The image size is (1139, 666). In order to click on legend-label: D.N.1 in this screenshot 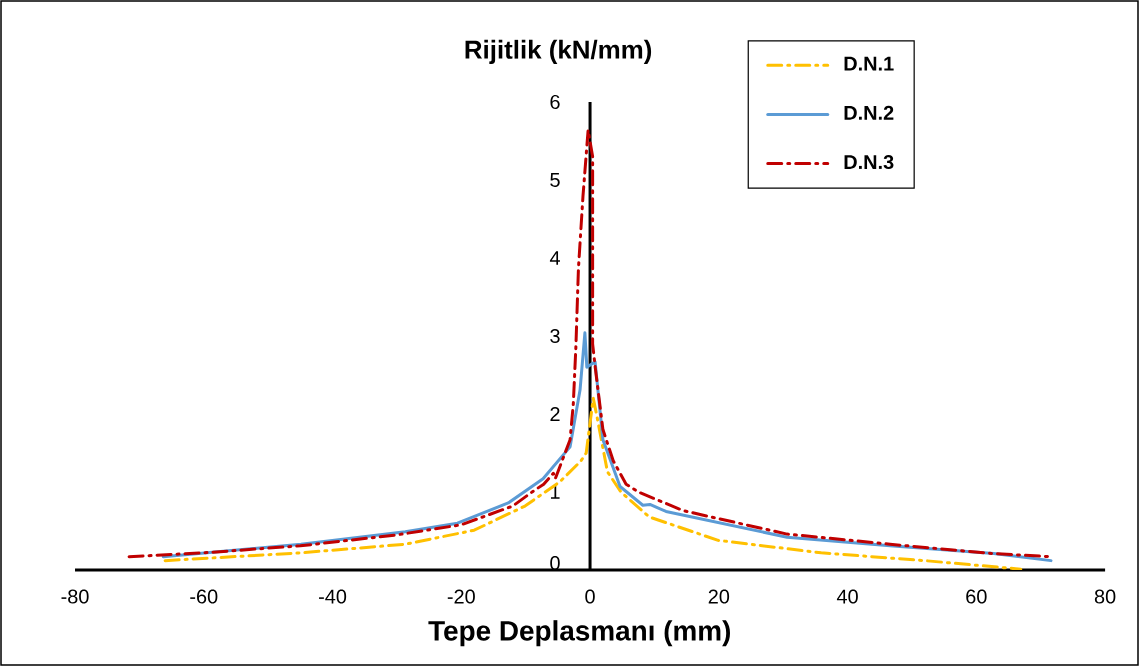, I will do `click(869, 63)`.